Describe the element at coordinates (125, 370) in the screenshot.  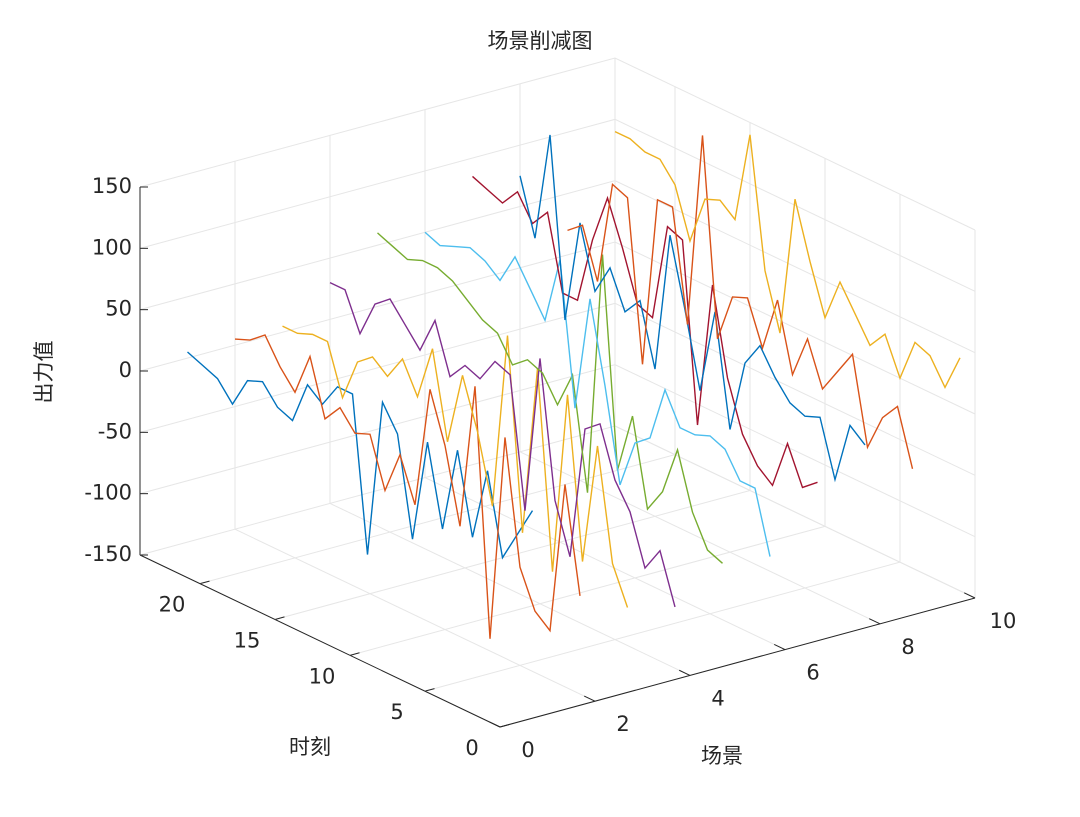
I see `z-tick-label: 0` at that location.